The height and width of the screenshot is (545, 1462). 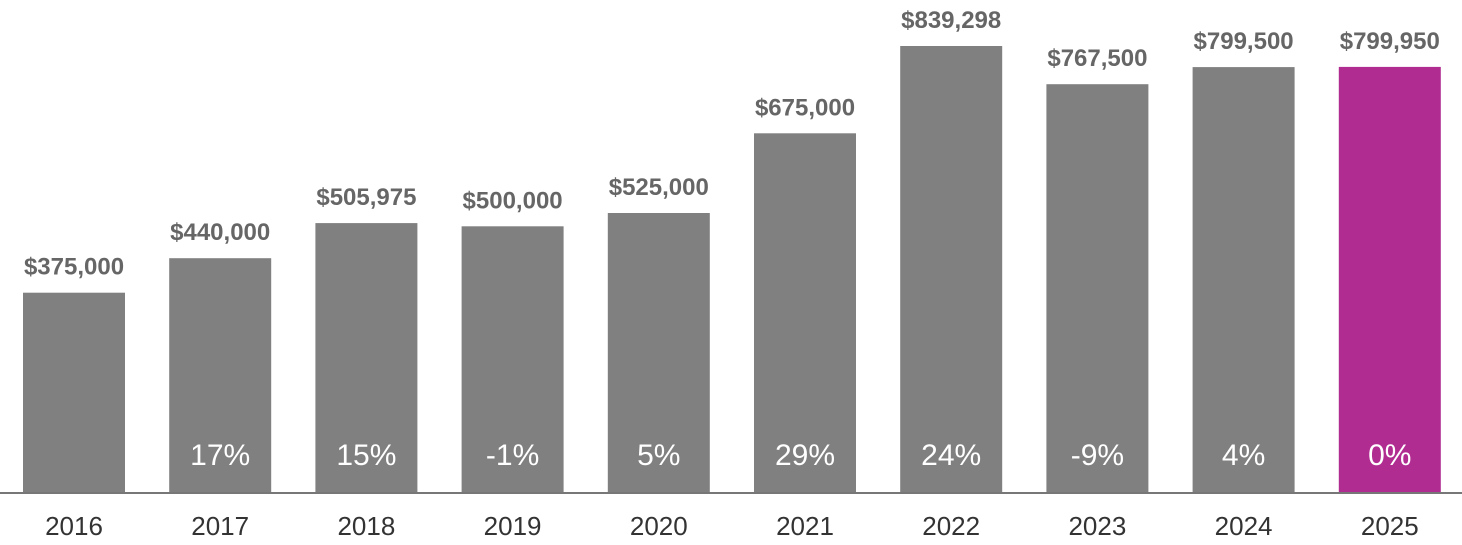 I want to click on value-label-2025: $799,950, so click(x=1390, y=41).